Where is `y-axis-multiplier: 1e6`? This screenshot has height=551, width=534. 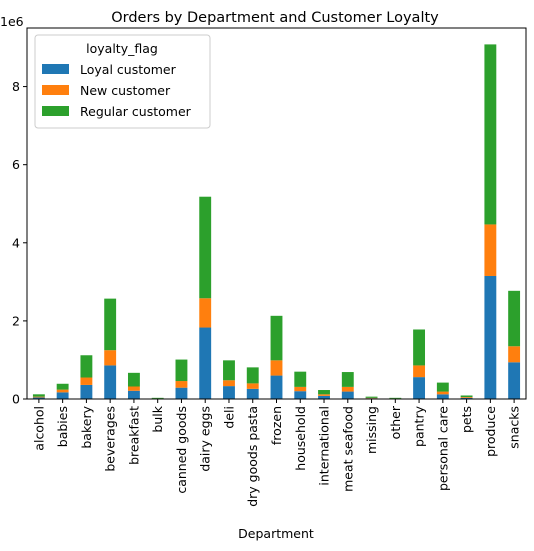 y-axis-multiplier: 1e6 is located at coordinates (12, 21).